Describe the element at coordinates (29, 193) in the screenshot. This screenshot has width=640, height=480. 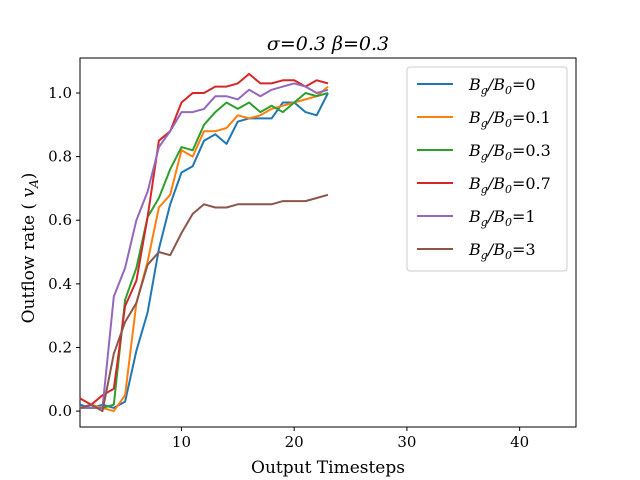
I see `y-axis-label-symbol: v` at that location.